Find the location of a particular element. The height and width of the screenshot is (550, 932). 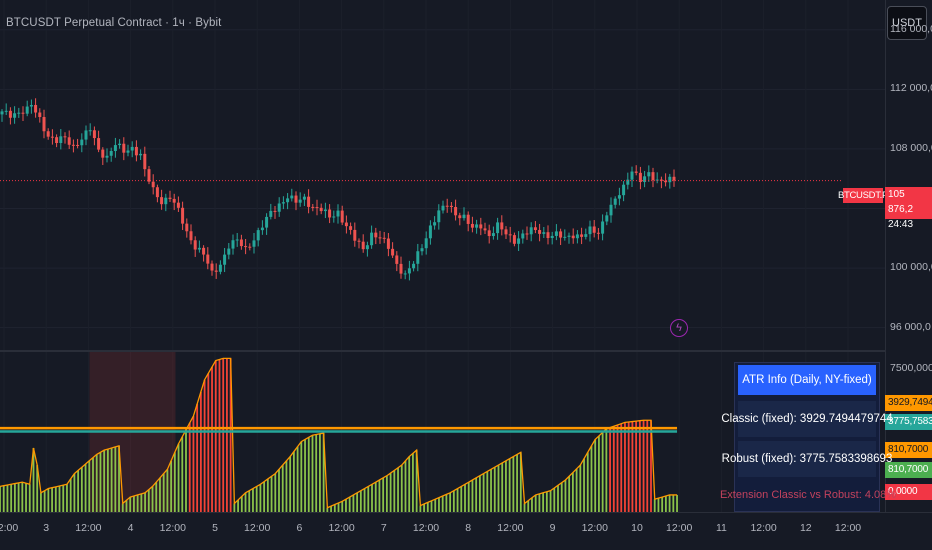

atr-extension-row: Extension Classic vs Robust: 4.08% is located at coordinates (808, 495).